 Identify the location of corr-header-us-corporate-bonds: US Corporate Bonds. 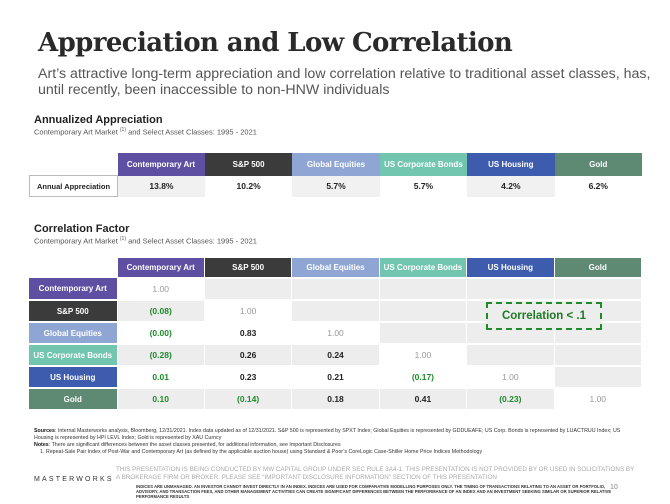
(423, 268).